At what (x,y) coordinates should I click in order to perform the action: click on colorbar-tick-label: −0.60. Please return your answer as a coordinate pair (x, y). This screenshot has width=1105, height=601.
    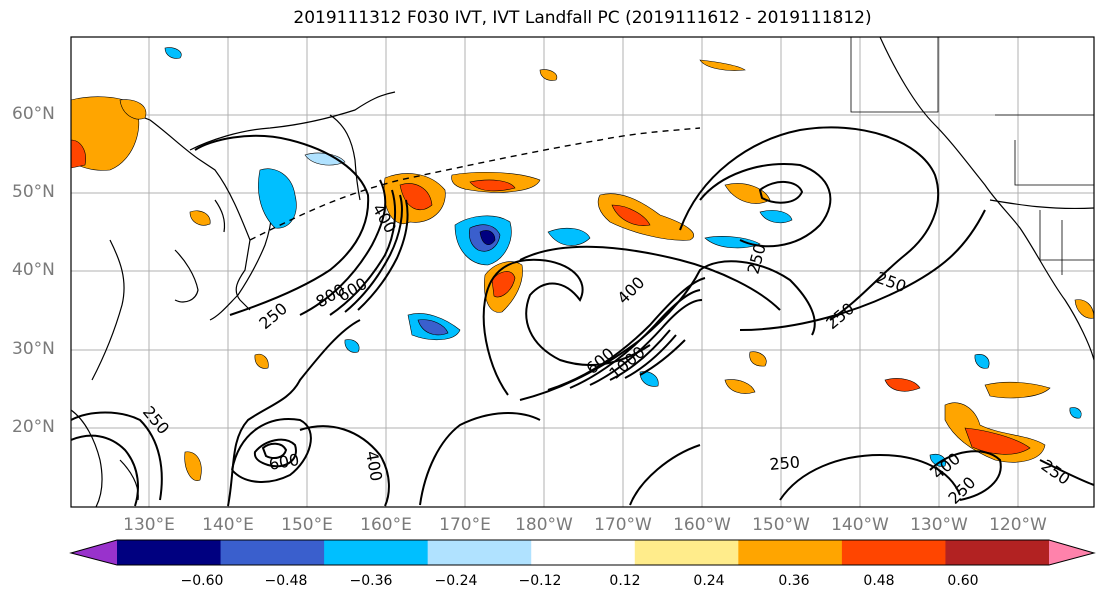
    Looking at the image, I should click on (202, 581).